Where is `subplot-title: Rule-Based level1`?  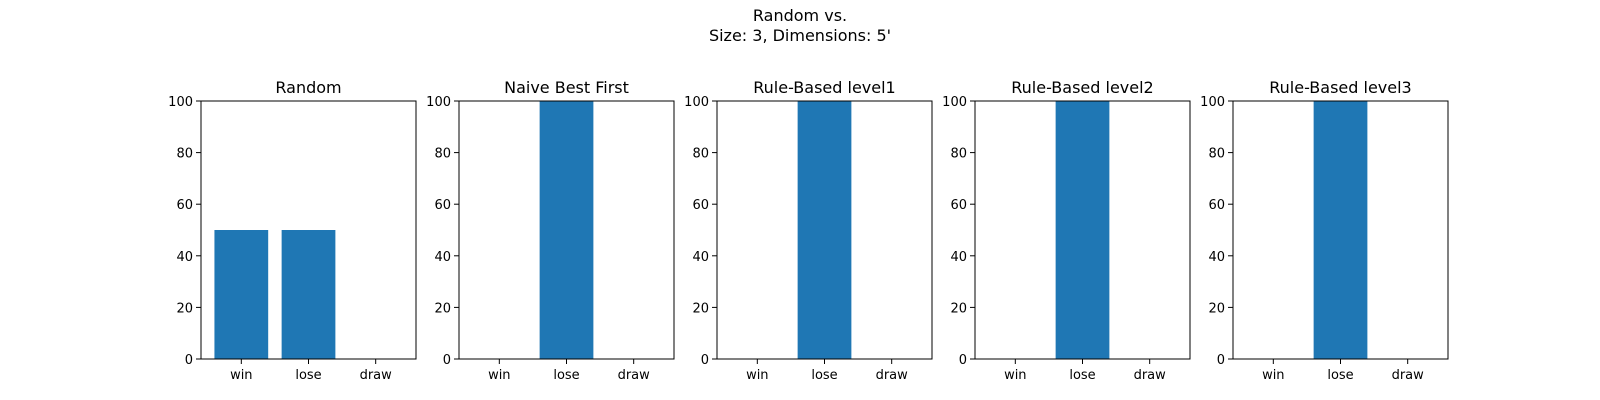 subplot-title: Rule-Based level1 is located at coordinates (824, 87).